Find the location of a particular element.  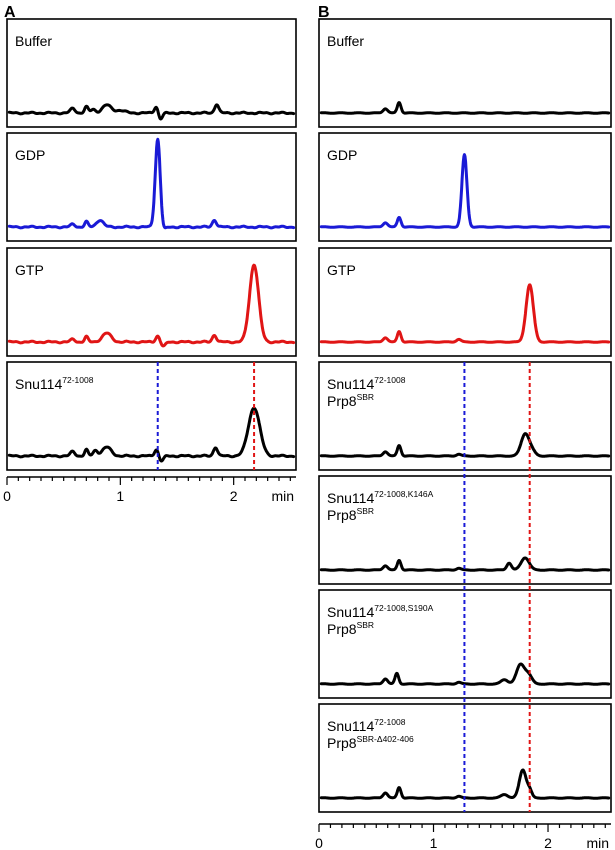

trace-panel: Snu11472-1008 is located at coordinates (151, 416).